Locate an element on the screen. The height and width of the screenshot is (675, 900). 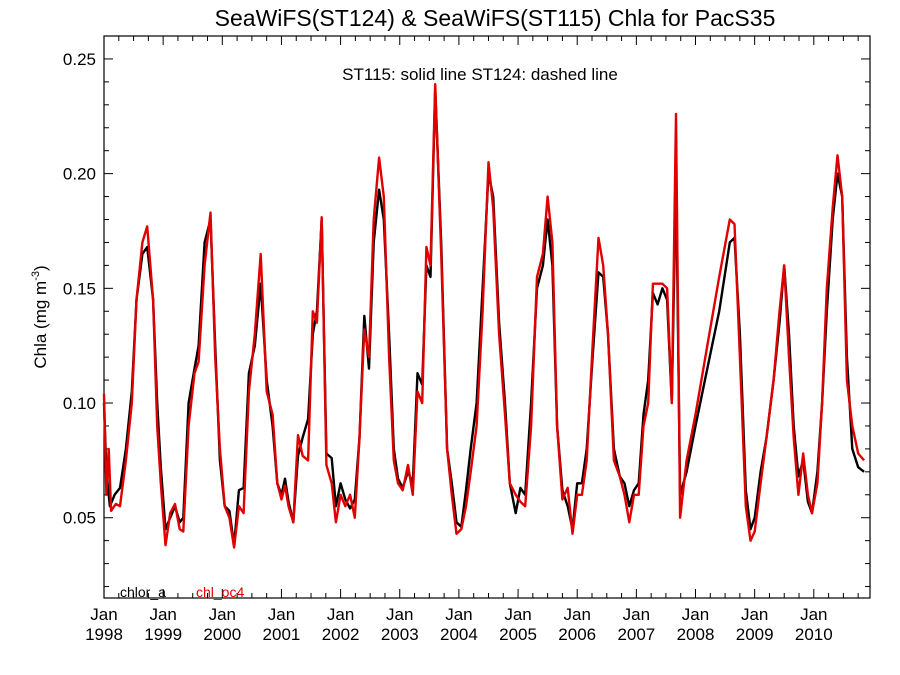
x-tick-label-year: 2010 is located at coordinates (814, 634).